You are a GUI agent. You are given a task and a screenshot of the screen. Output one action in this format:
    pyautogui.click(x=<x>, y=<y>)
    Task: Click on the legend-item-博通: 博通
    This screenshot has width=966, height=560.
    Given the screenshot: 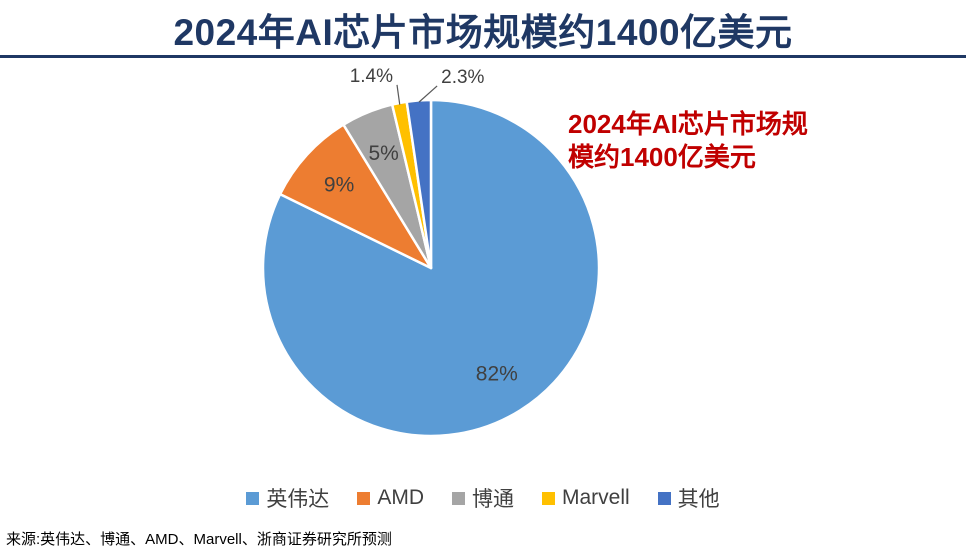 What is the action you would take?
    pyautogui.click(x=482, y=498)
    